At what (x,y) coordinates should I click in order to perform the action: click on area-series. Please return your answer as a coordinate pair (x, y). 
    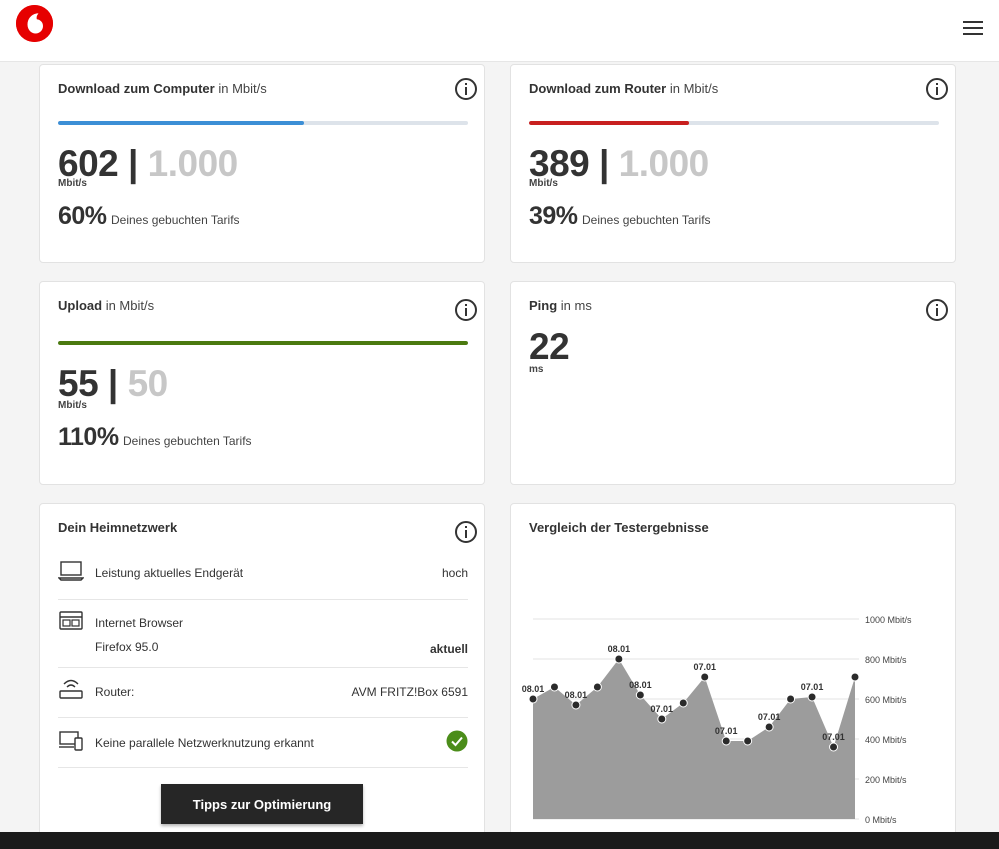
    Looking at the image, I should click on (694, 739).